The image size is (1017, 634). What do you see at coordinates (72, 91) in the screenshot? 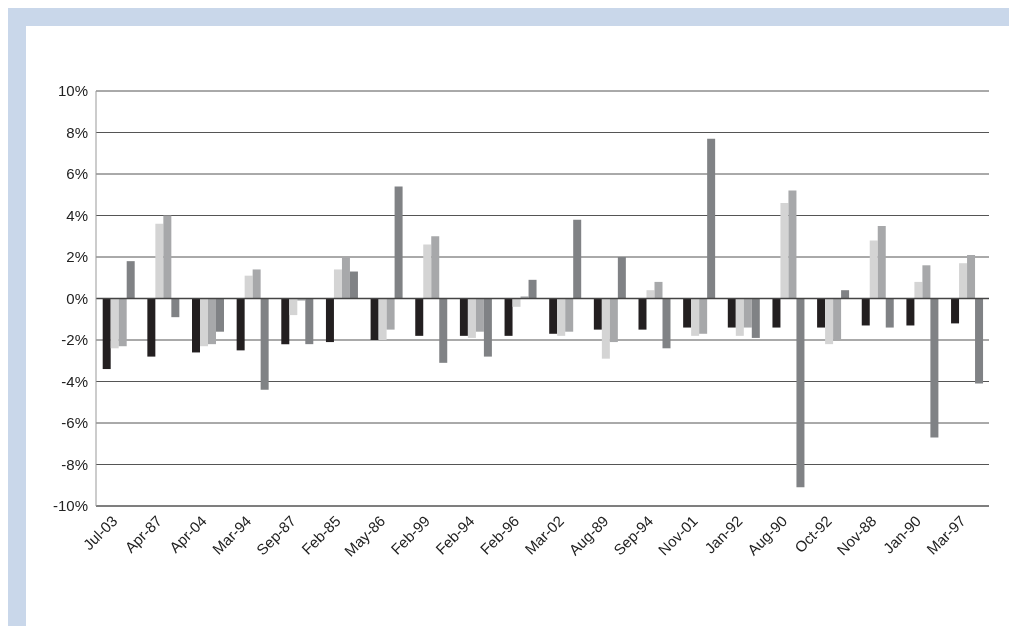
I see `y-tick-label: 10%` at bounding box center [72, 91].